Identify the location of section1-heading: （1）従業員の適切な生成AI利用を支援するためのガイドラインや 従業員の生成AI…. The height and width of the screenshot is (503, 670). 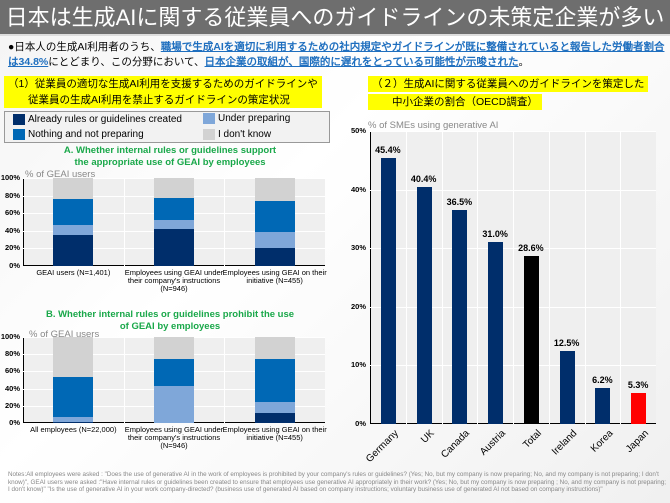
(163, 92).